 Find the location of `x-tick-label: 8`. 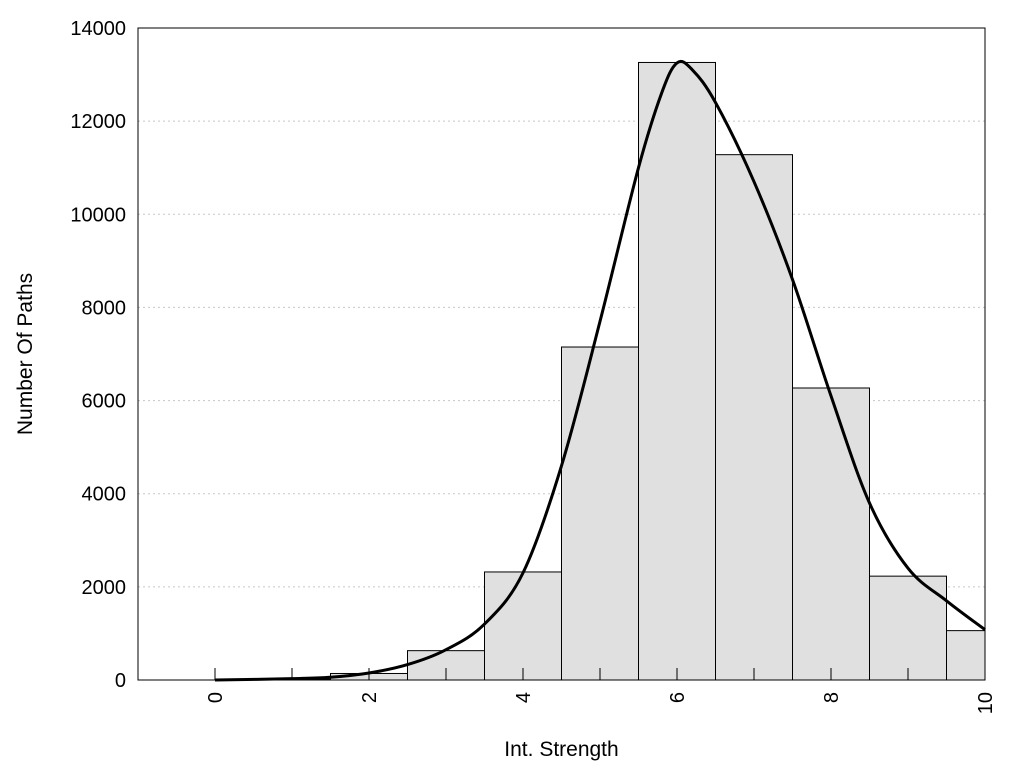

x-tick-label: 8 is located at coordinates (832, 697).